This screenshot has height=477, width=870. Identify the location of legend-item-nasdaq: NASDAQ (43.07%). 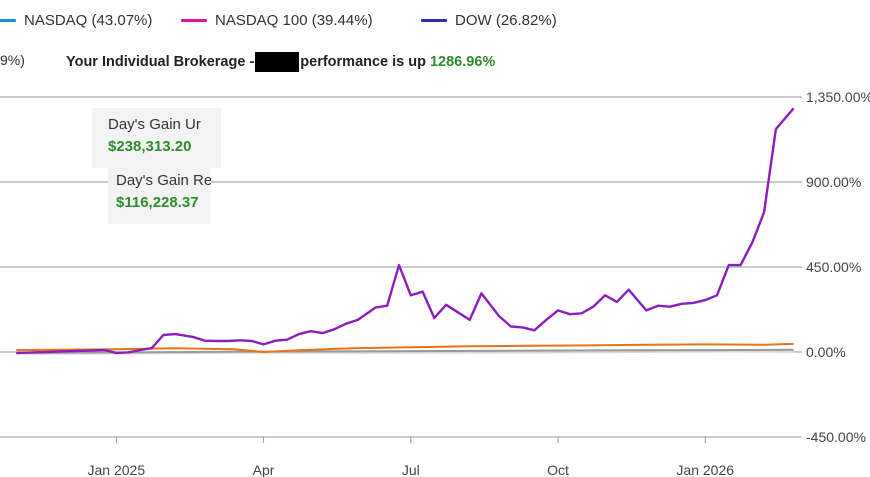
(76, 20).